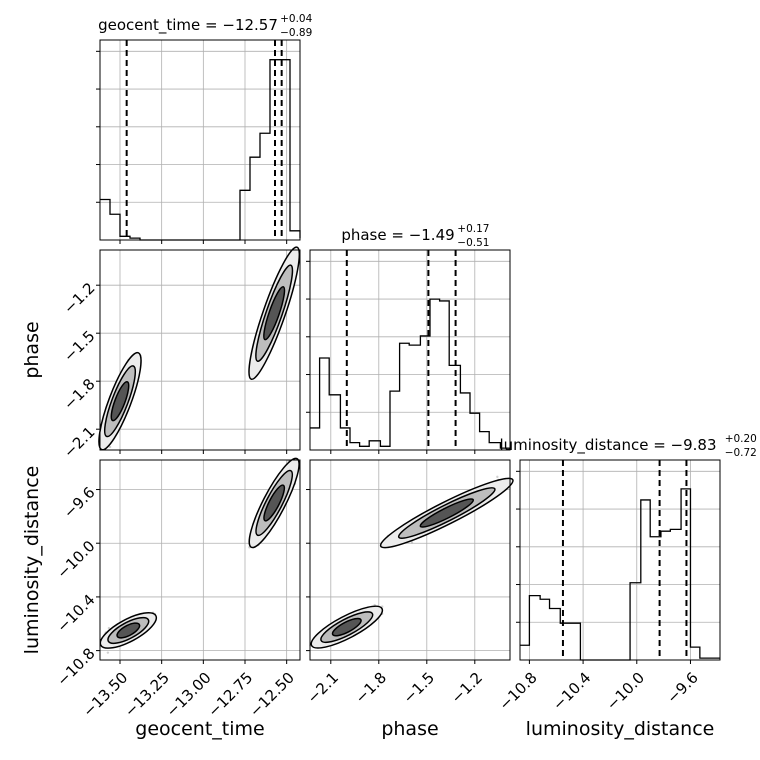 This screenshot has width=760, height=760. I want to click on title-phase: phase = −1.49, so click(397, 235).